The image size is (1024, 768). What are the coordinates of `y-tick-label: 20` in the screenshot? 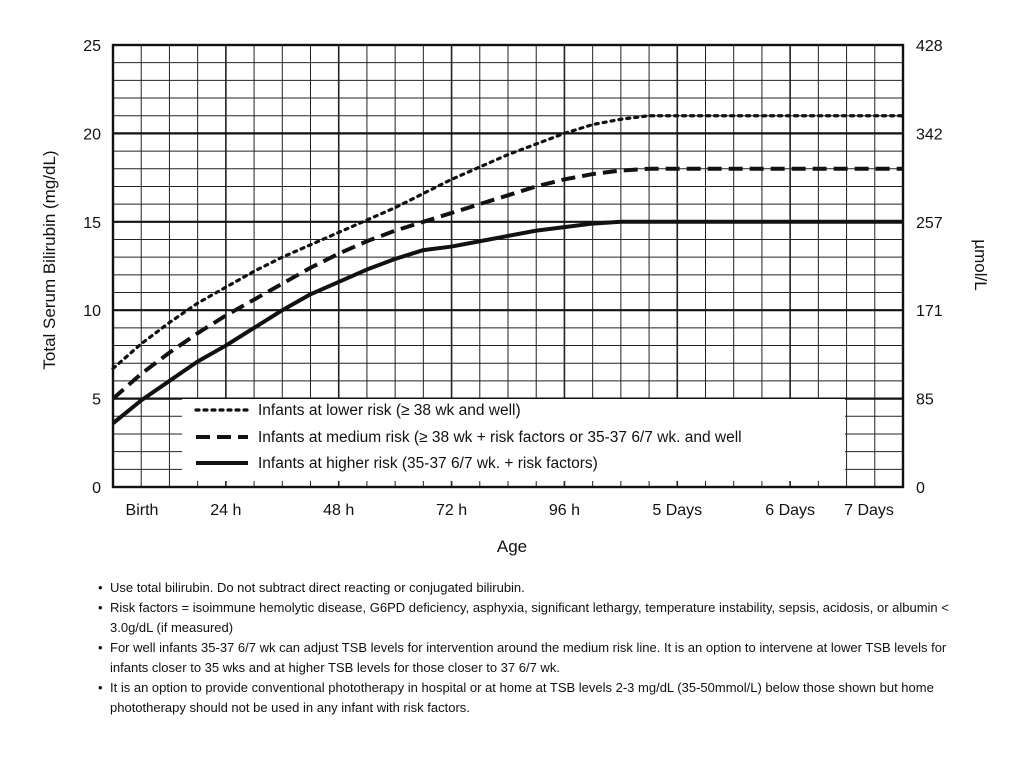 It's located at (92, 134).